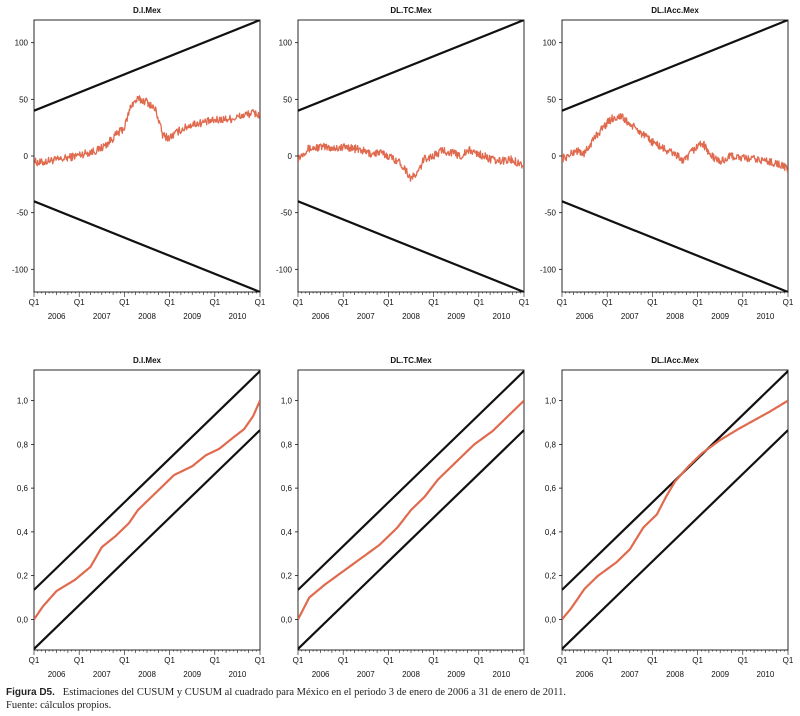  Describe the element at coordinates (59, 705) in the screenshot. I see `caption-source: Fuente: cálculos propios.` at that location.